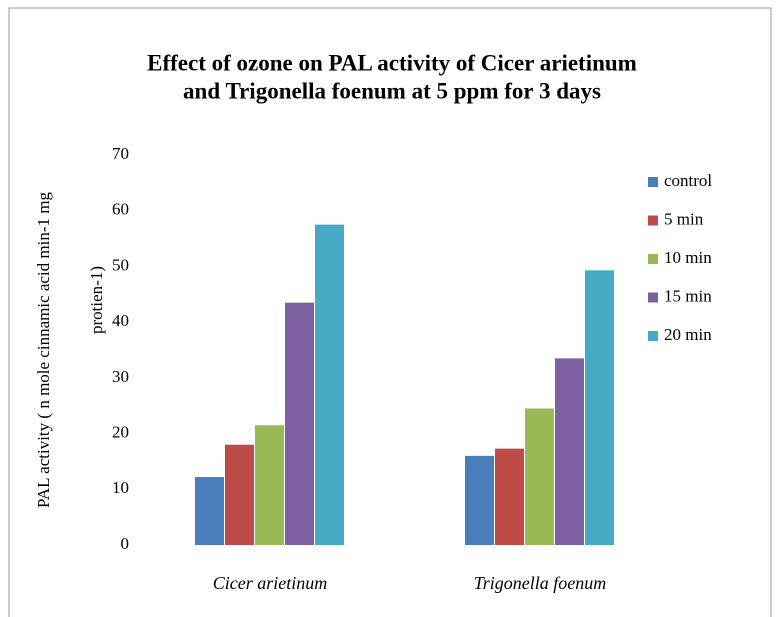 This screenshot has width=781, height=617. Describe the element at coordinates (688, 180) in the screenshot. I see `legend-label: control` at that location.